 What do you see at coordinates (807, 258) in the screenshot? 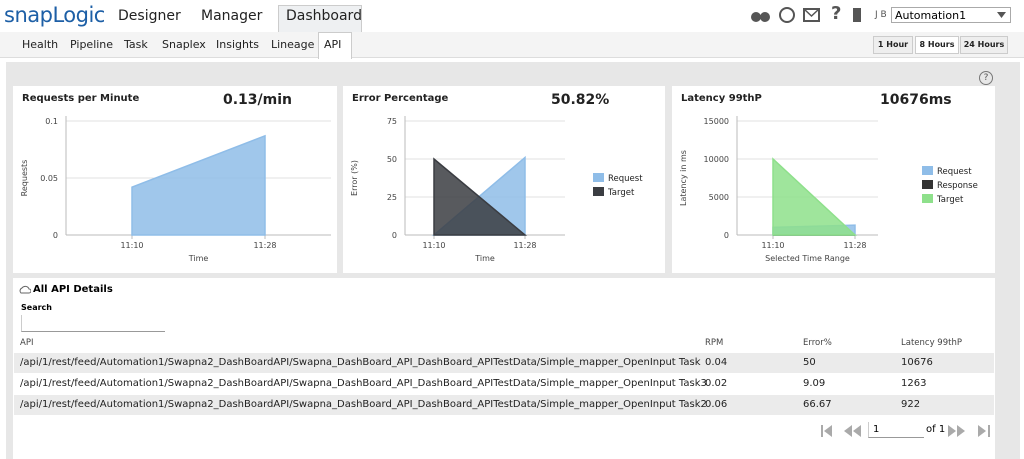
I see `x-axis-label: Selected Time Range` at bounding box center [807, 258].